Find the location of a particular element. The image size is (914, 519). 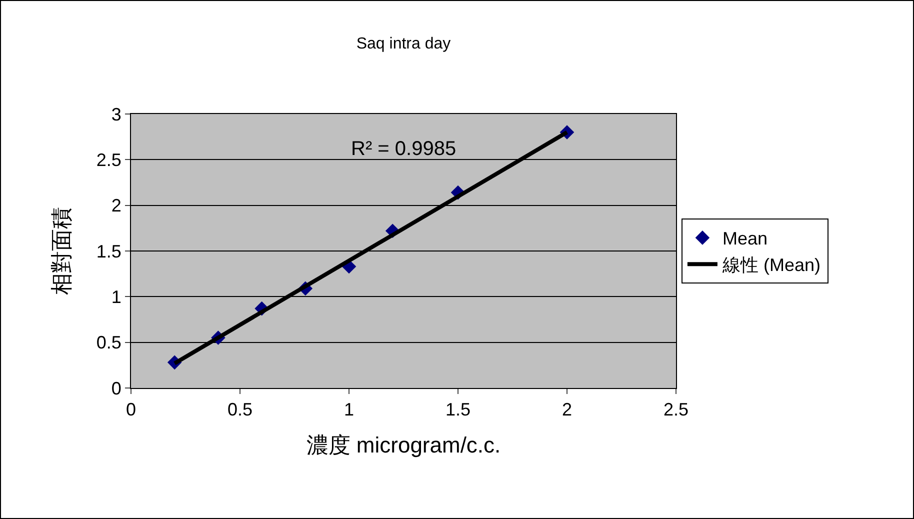

x-tick-label: 1 is located at coordinates (349, 410).